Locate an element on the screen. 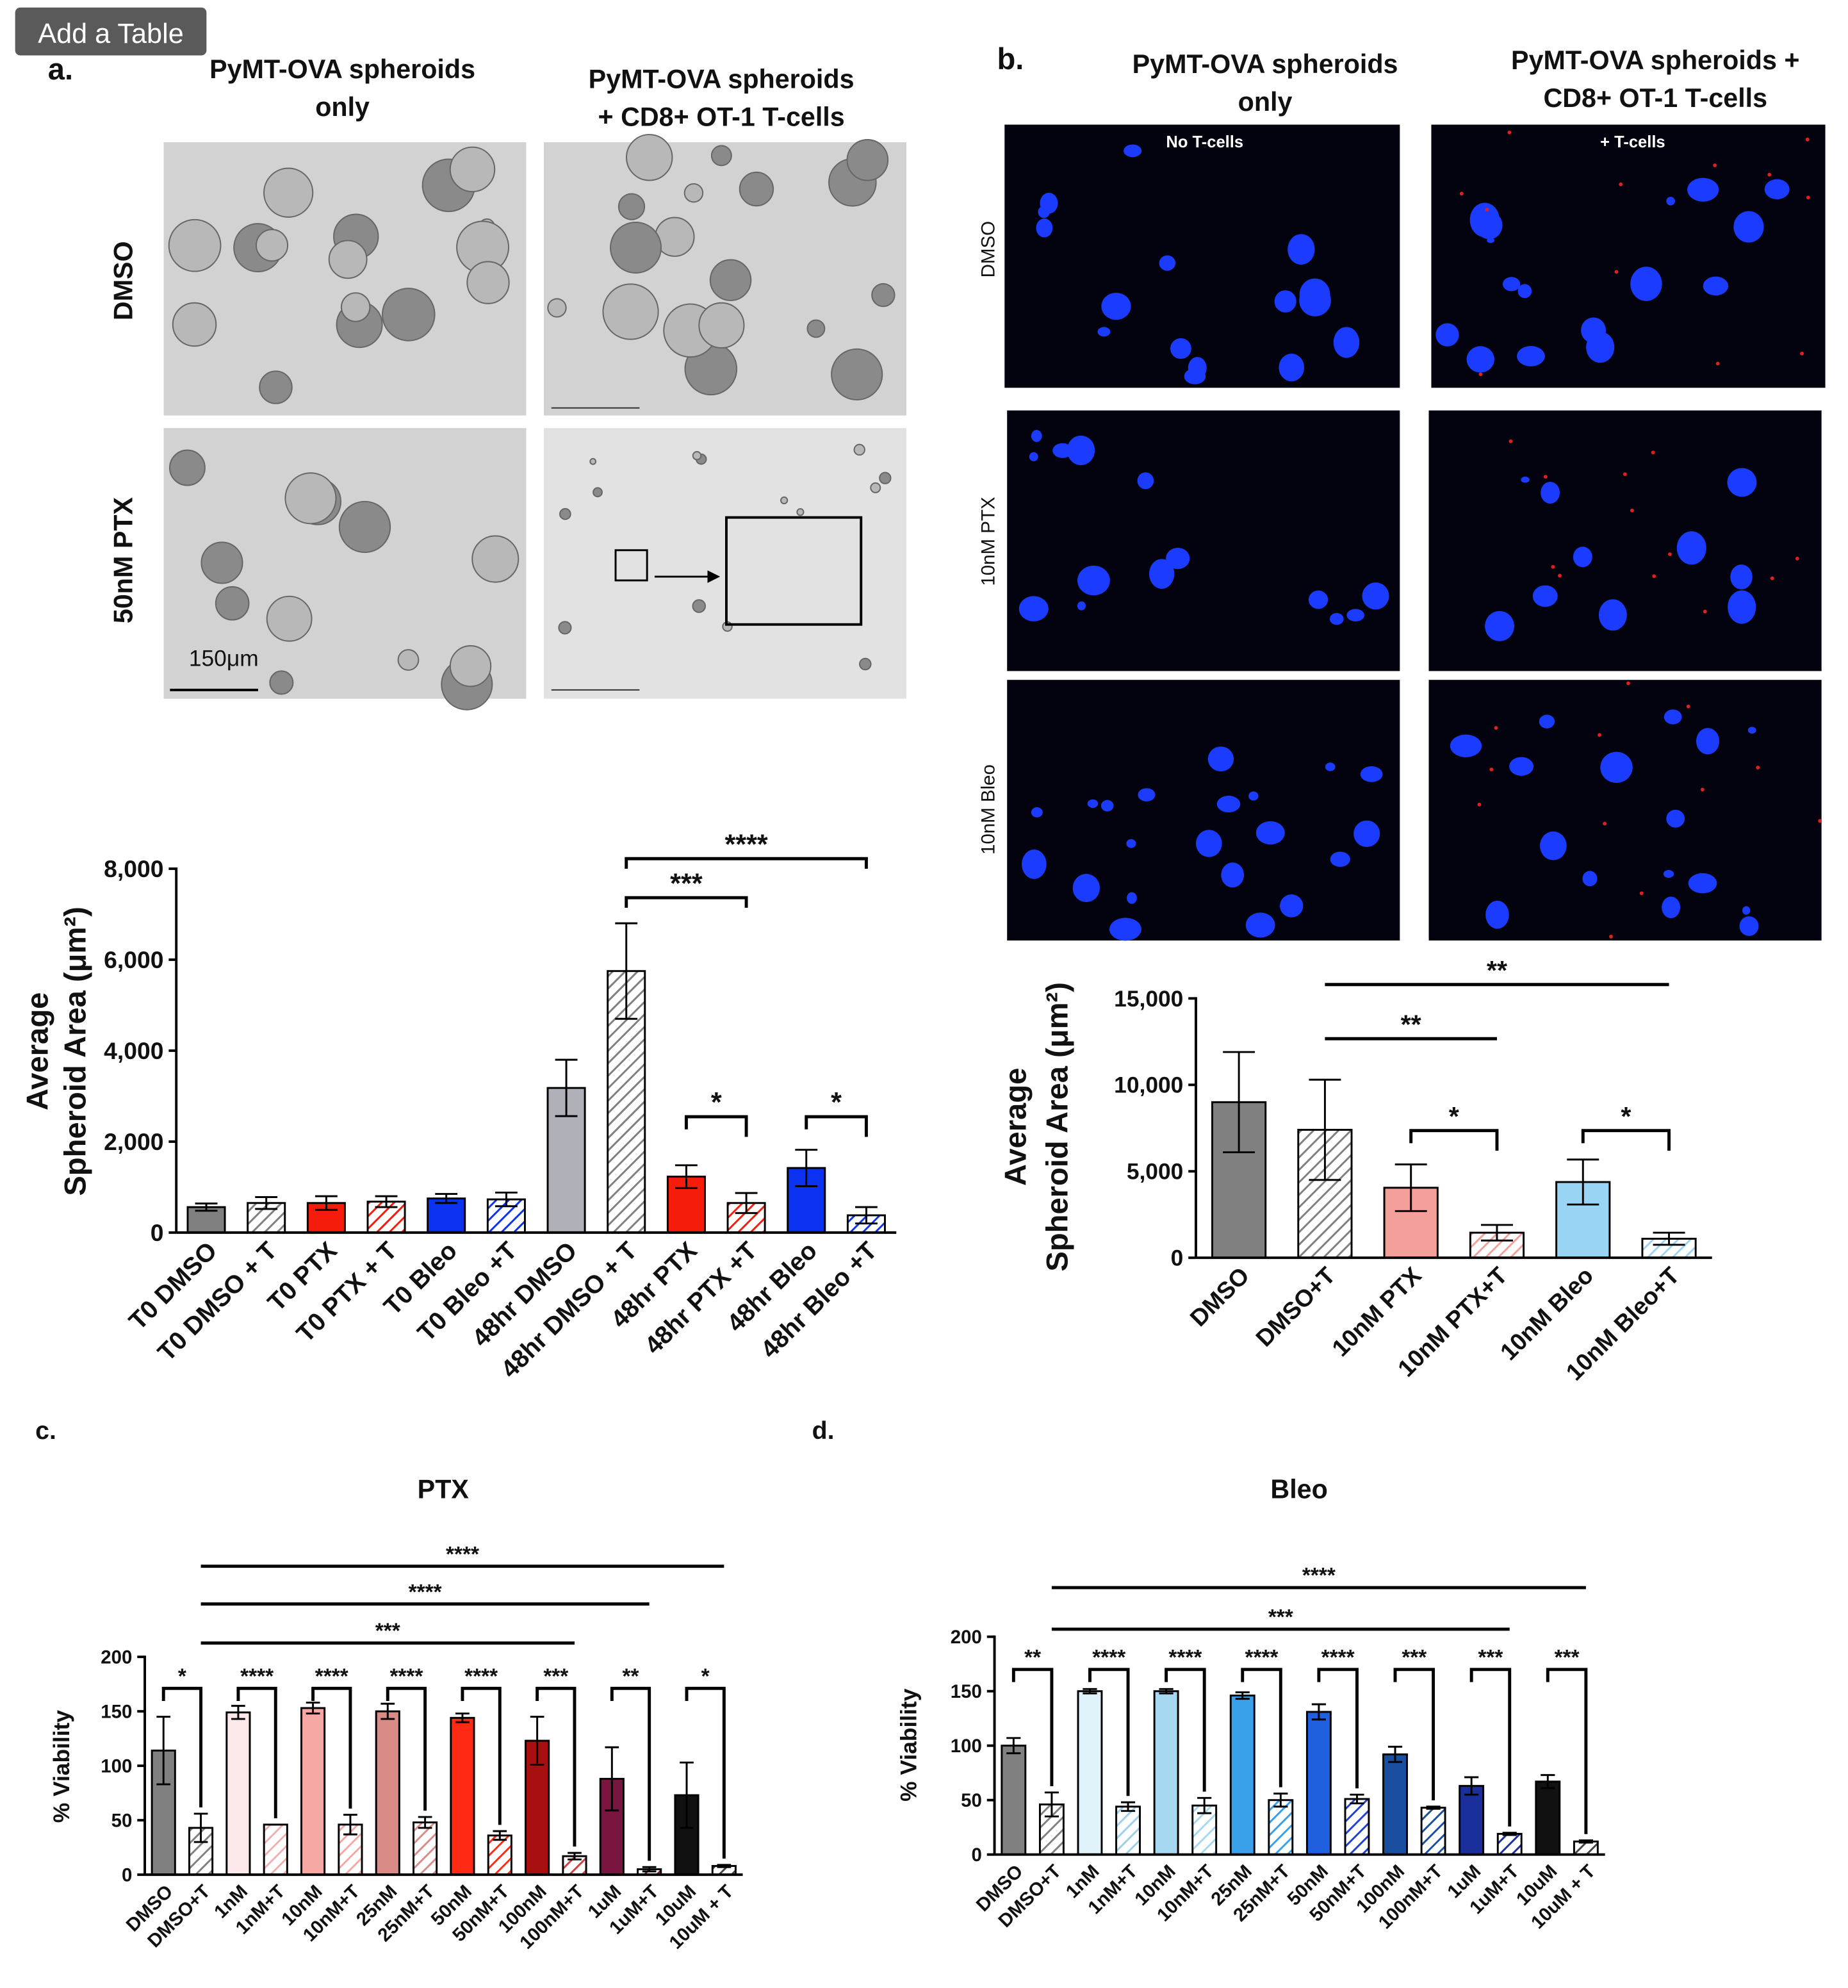  row-label: DMSO is located at coordinates (988, 249).